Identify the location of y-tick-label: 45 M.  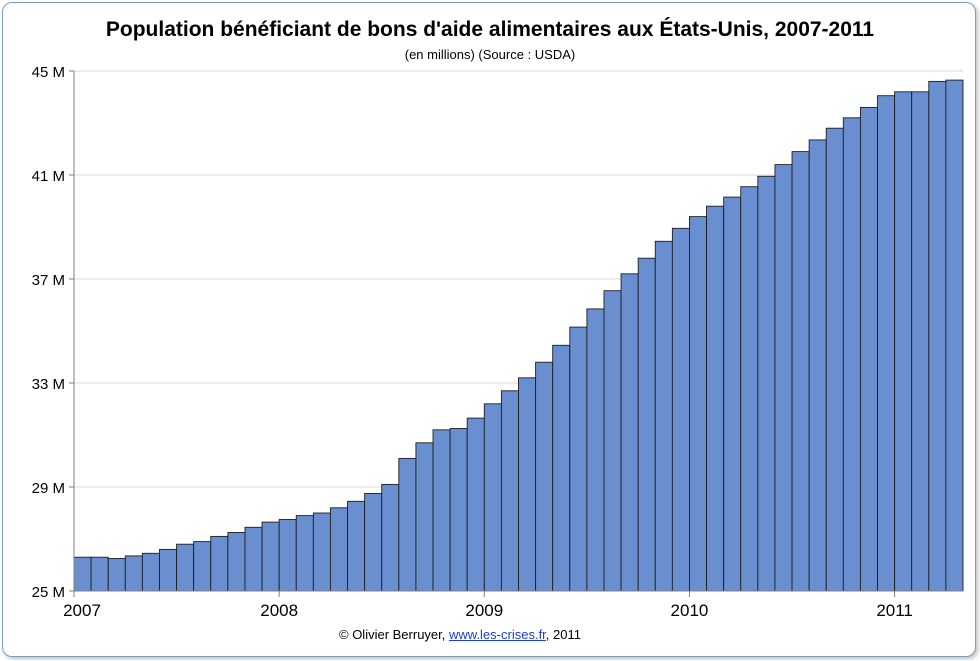
(48, 72).